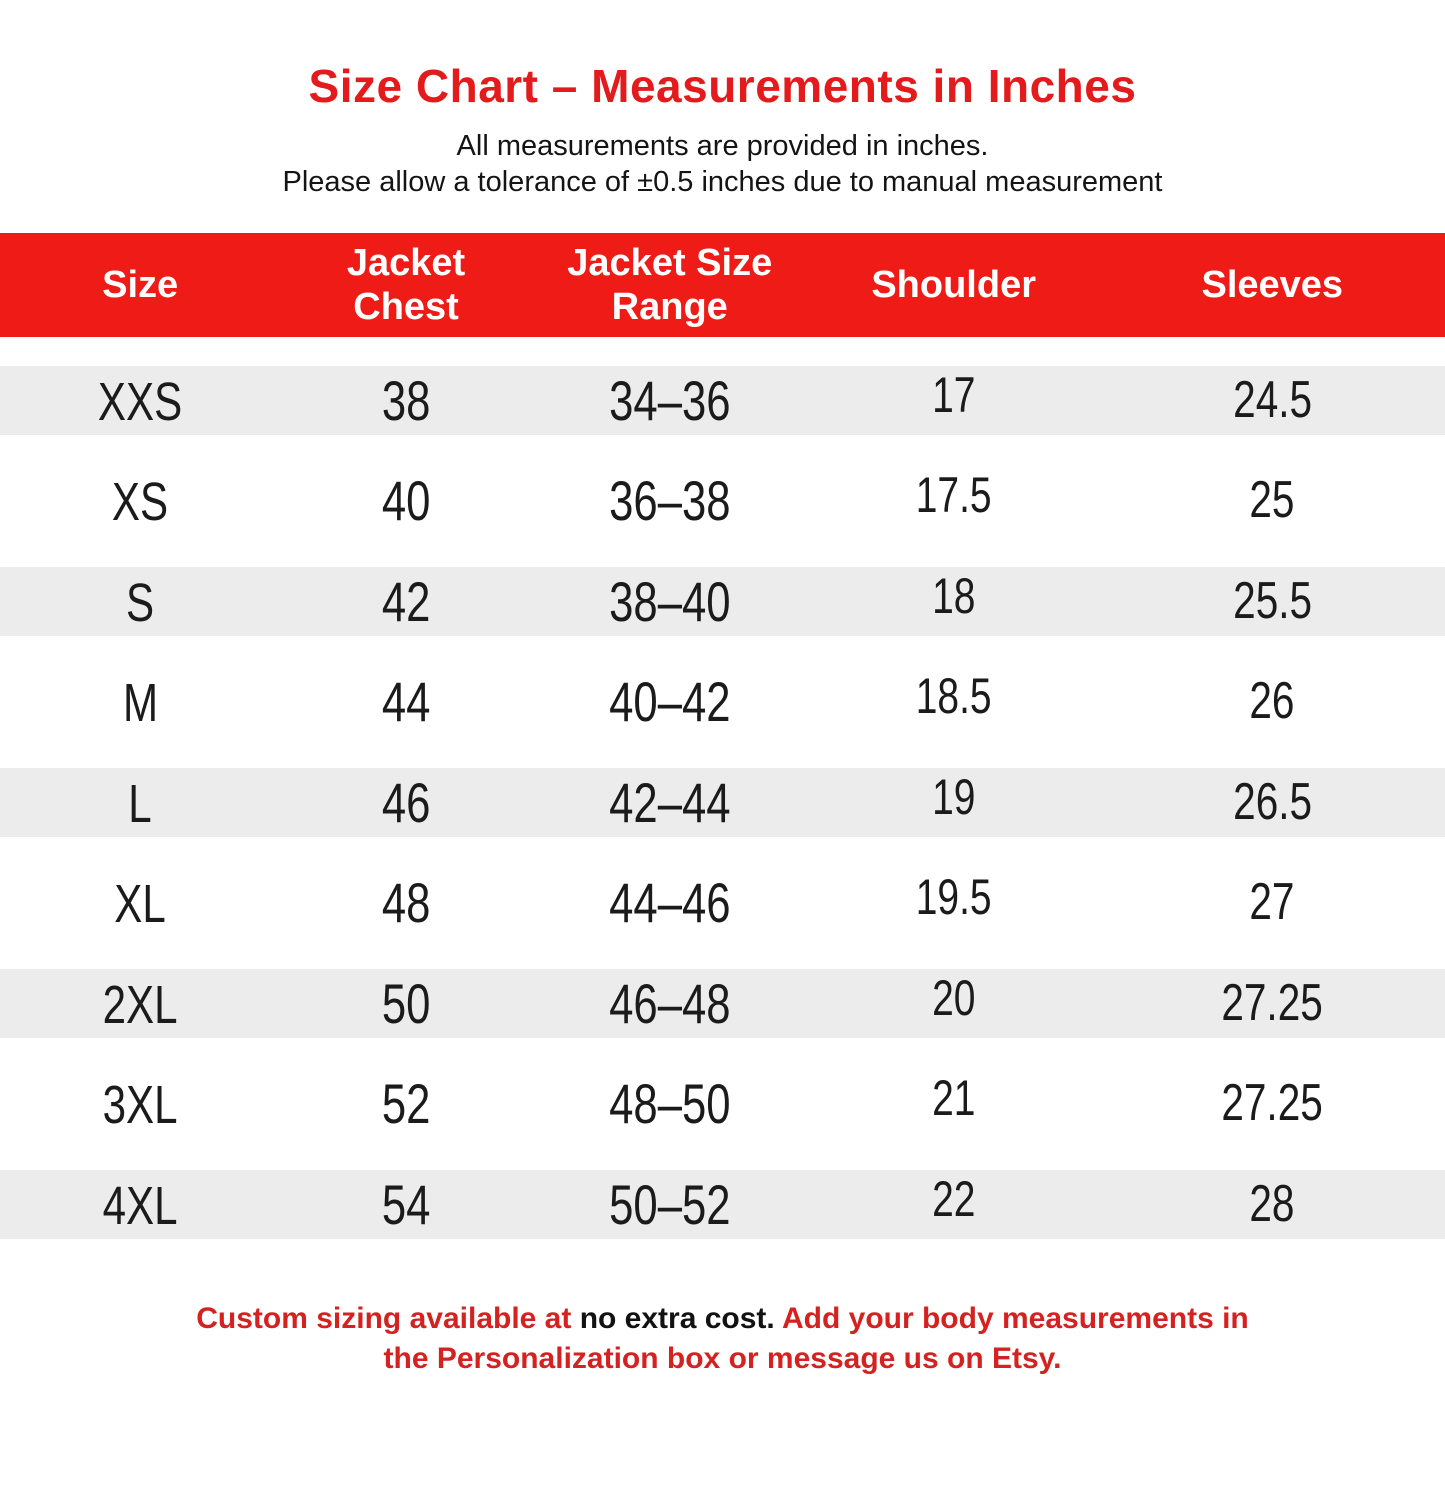 The width and height of the screenshot is (1445, 1503). What do you see at coordinates (406, 903) in the screenshot?
I see `jacket-chest-value: 48` at bounding box center [406, 903].